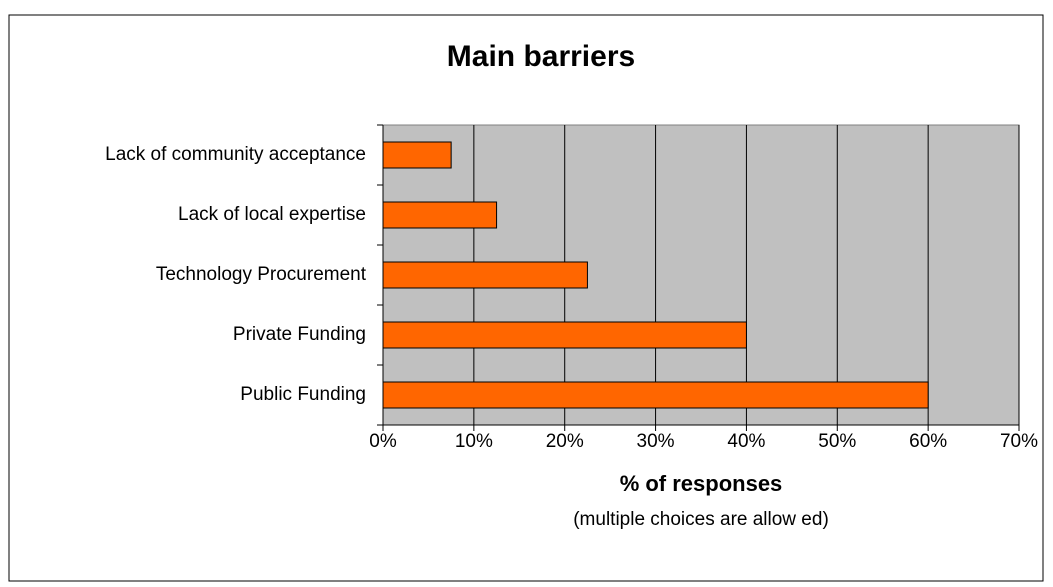 This screenshot has width=1053, height=587. I want to click on x-axis-label: % of responses, so click(701, 483).